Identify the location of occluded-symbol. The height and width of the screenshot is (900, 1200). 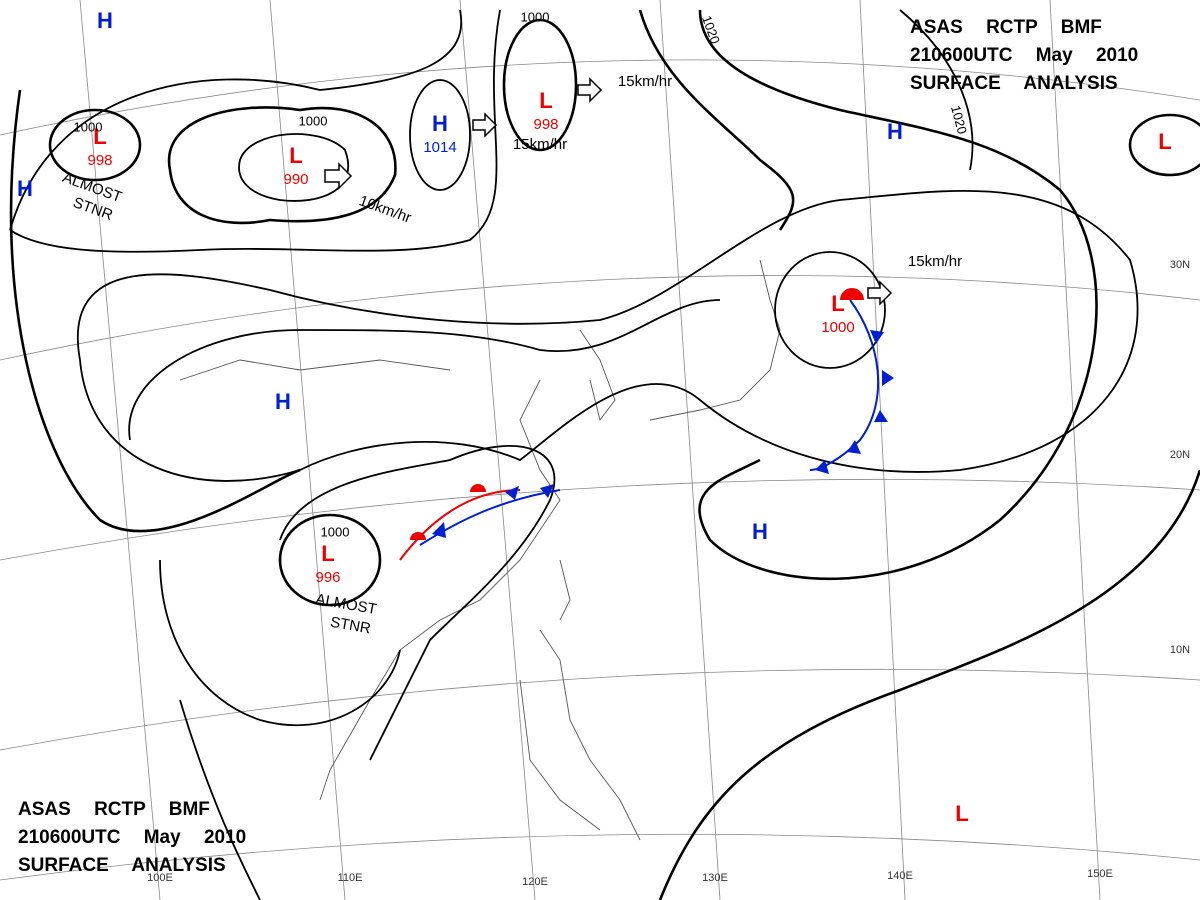
(852, 294).